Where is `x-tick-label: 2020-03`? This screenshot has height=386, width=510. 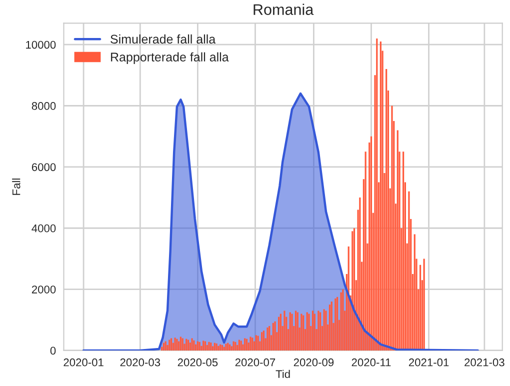 x-tick-label: 2020-03 is located at coordinates (140, 362).